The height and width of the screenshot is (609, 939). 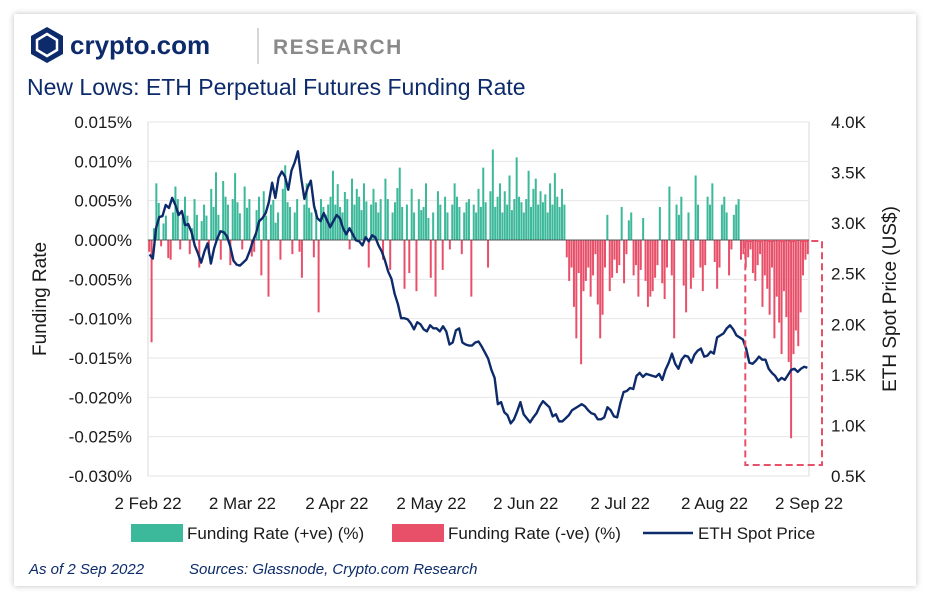 I want to click on section-label: RESEARCH, so click(x=338, y=47).